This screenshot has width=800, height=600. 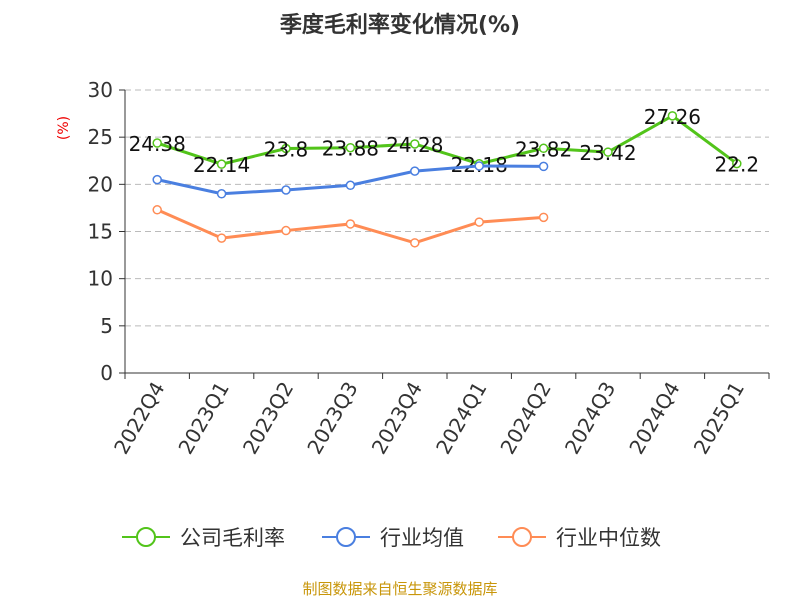 I want to click on data-label: 23.82, so click(x=543, y=149).